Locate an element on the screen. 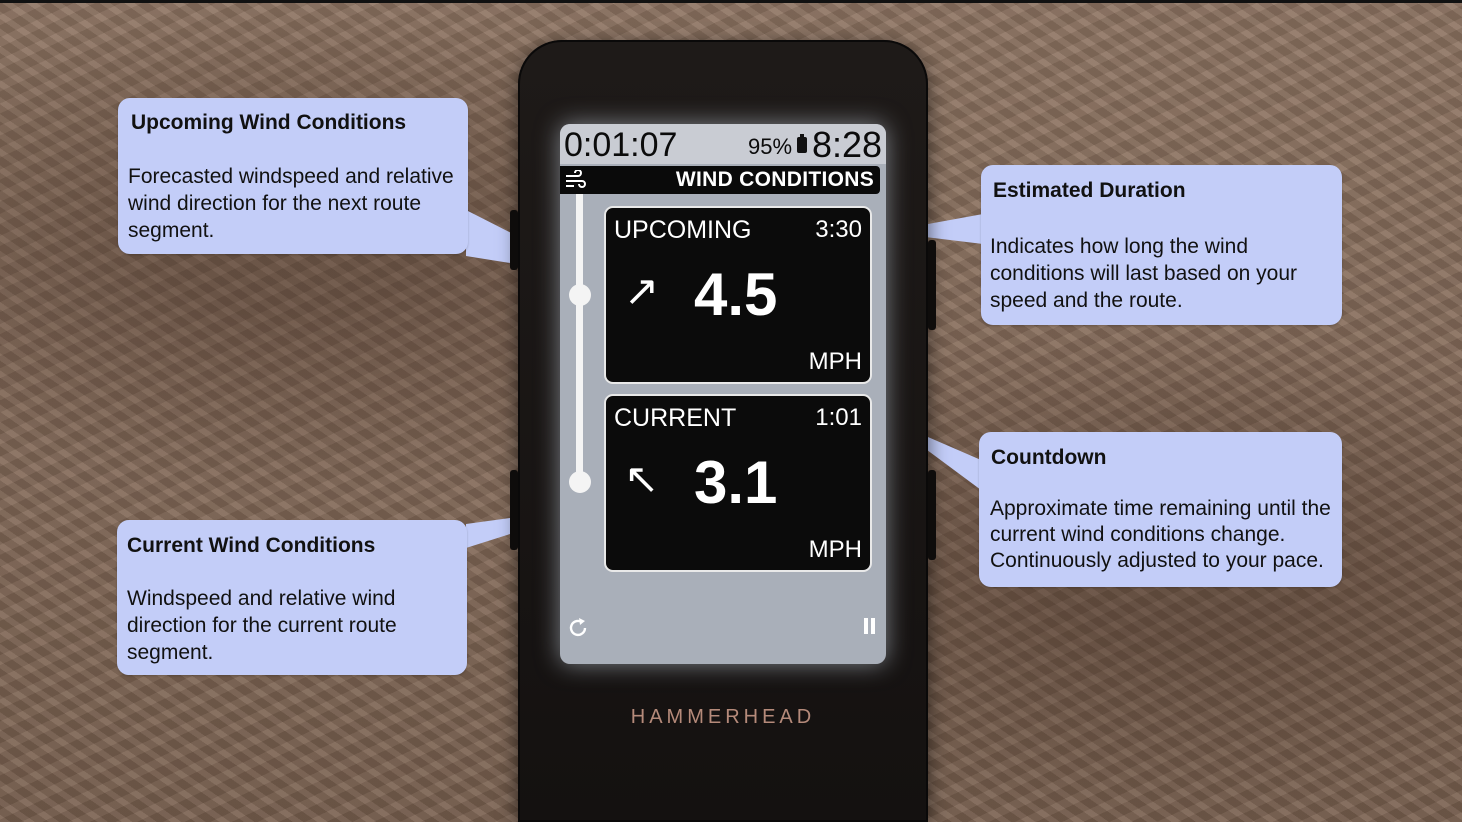 This screenshot has width=1462, height=822. callout-duration-title: Estimated Duration is located at coordinates (1089, 190).